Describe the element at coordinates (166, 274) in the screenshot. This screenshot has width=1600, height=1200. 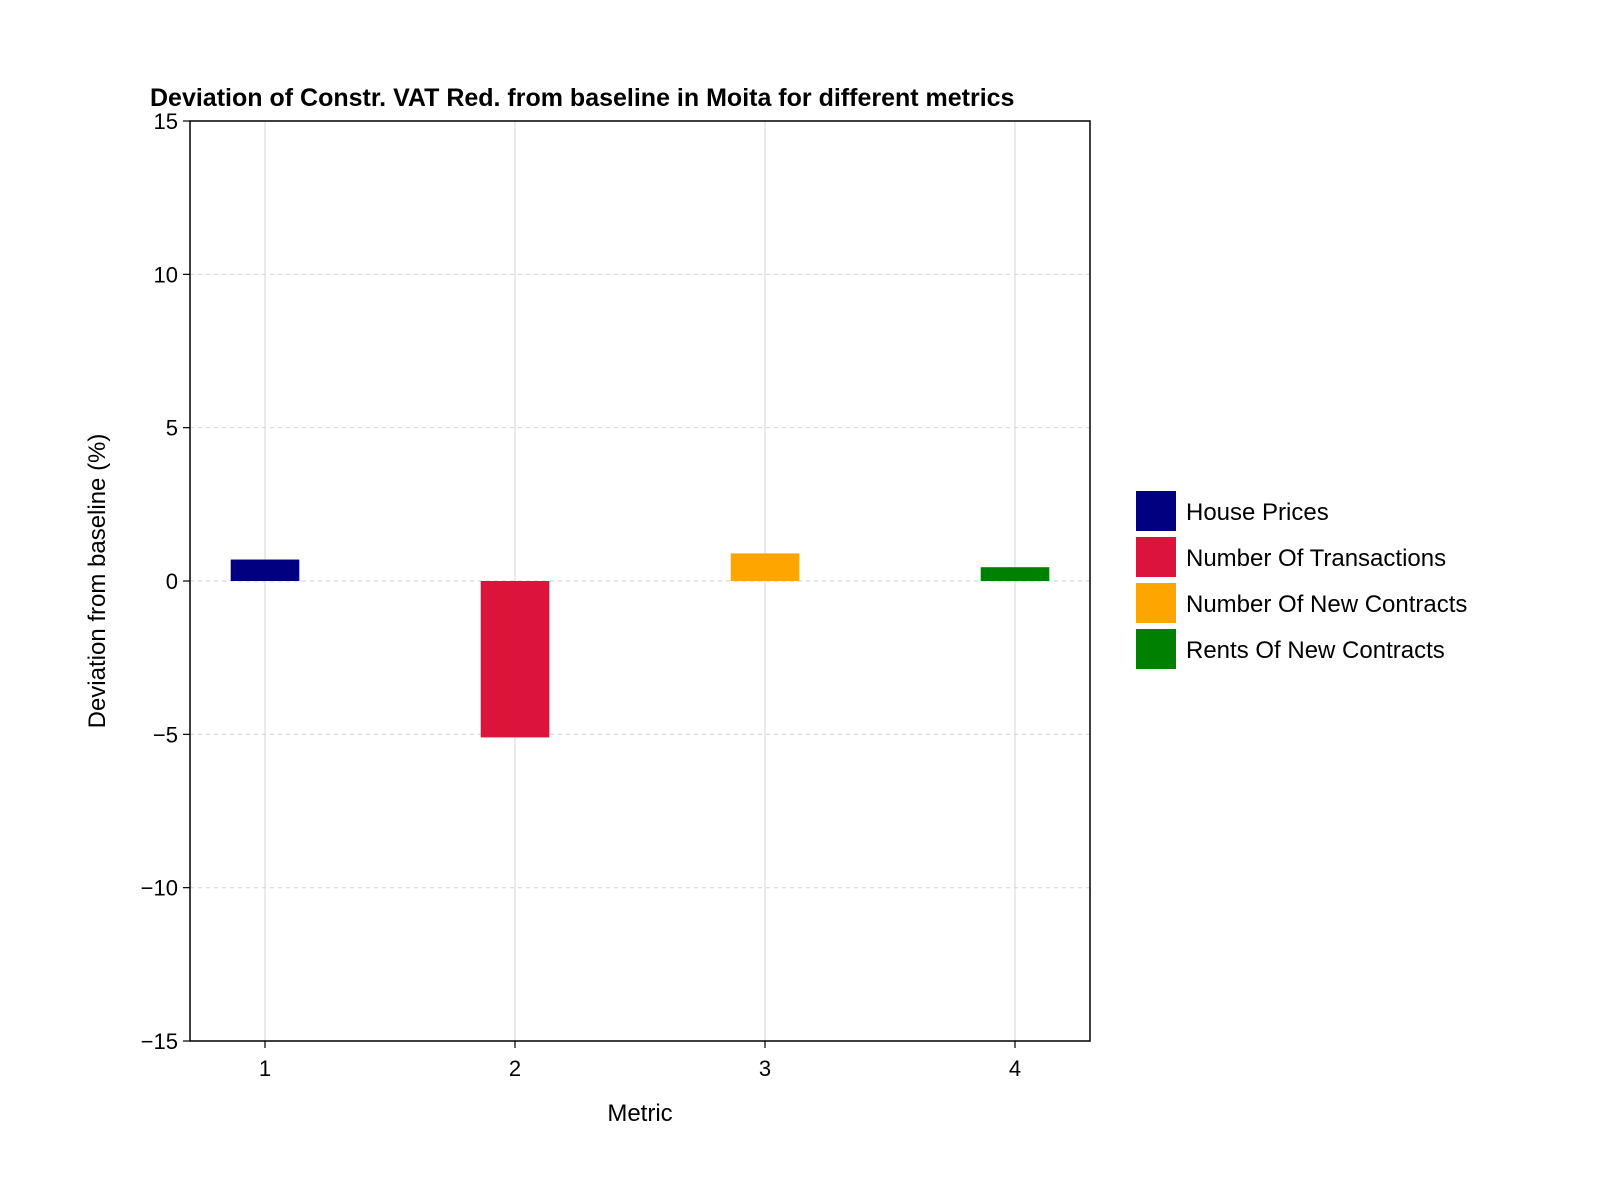
I see `y-tick-label: 10` at that location.